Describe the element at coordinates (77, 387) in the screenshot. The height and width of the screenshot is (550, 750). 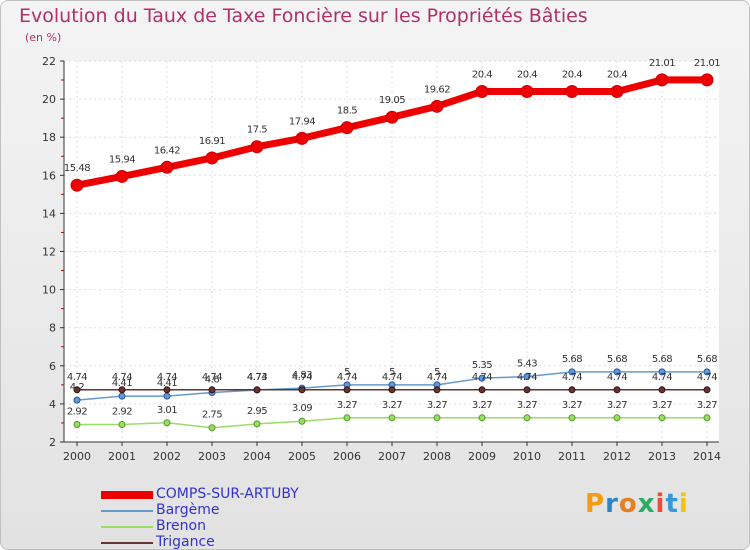
I see `data-label: 4.2` at that location.